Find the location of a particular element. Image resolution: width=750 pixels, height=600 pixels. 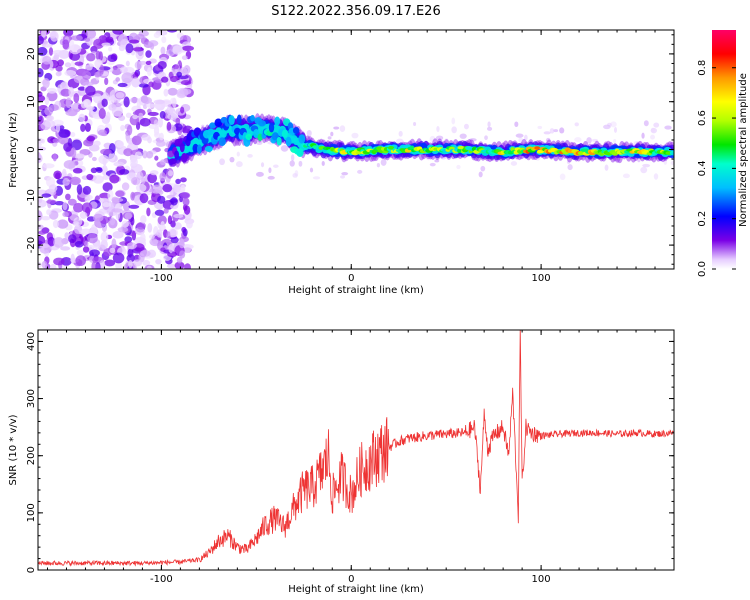

figure-title: S122.2022.356.09.17.E26 is located at coordinates (355, 11).